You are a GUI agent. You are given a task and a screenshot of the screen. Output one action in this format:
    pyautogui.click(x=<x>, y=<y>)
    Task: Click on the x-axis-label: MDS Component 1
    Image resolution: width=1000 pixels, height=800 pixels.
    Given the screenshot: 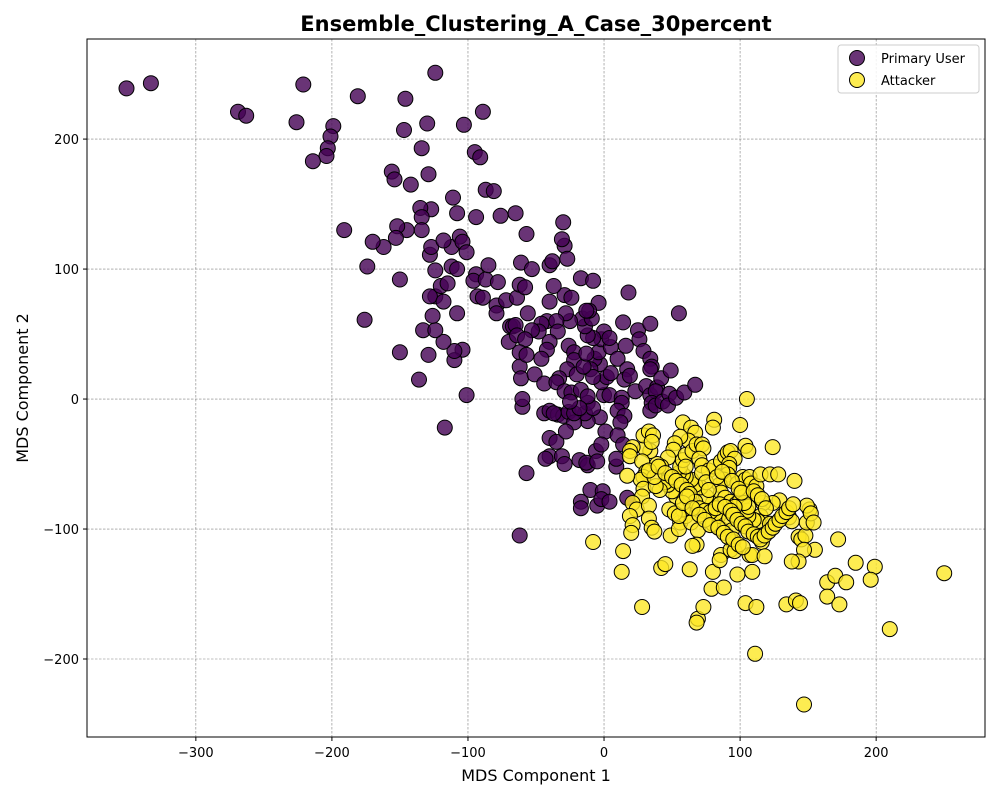 What is the action you would take?
    pyautogui.click(x=536, y=775)
    